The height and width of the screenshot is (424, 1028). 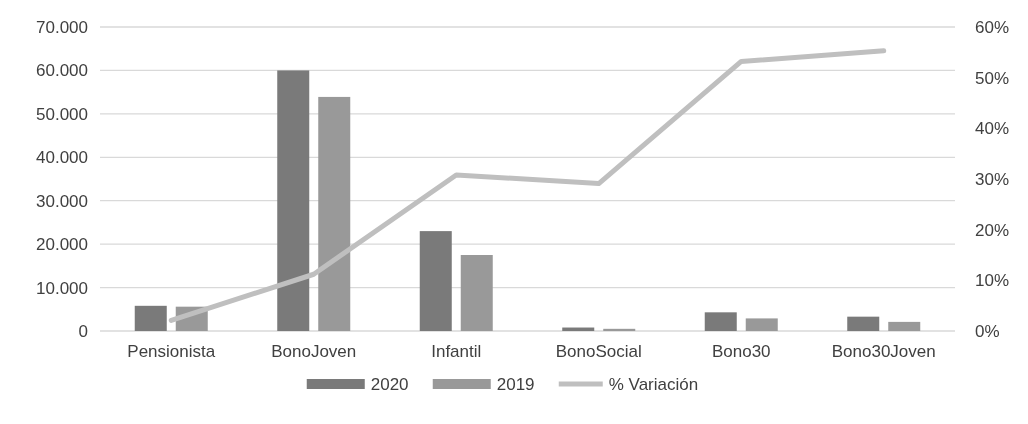 I want to click on y2-tick-label: 30%, so click(x=992, y=179).